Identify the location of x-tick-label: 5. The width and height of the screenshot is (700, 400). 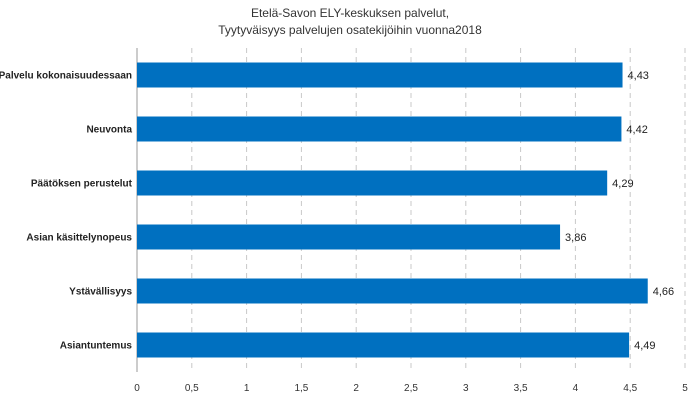
(685, 388).